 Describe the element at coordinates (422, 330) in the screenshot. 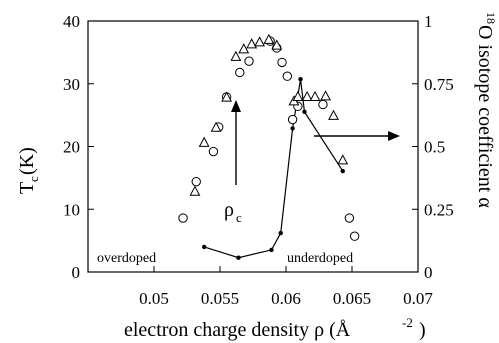

I see `x-axis-label-close: )` at that location.